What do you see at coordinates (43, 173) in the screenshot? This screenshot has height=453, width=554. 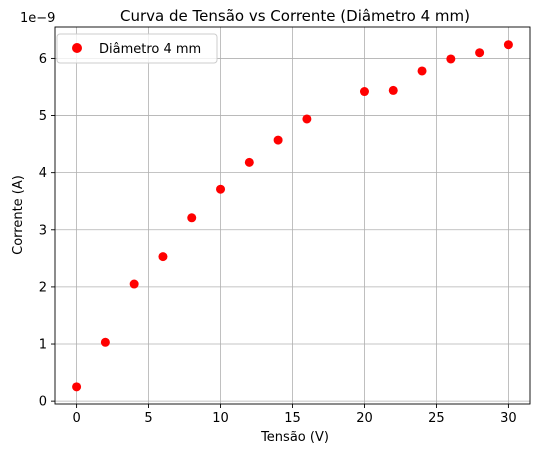 I see `y-tick-label: 4` at bounding box center [43, 173].